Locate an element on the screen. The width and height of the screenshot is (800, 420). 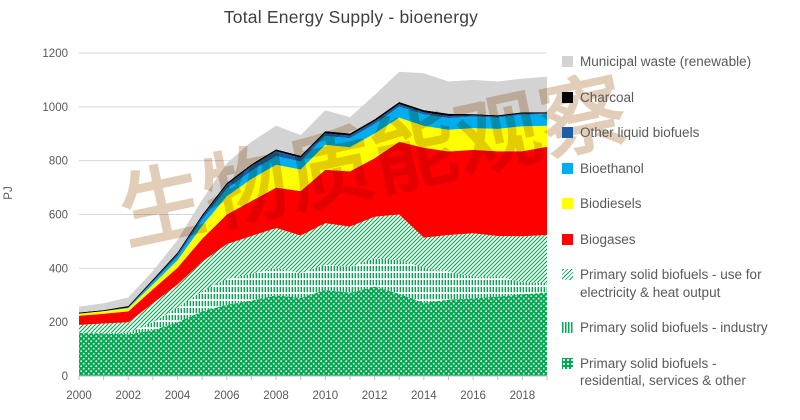
legend-item-primary-solid-biofuels-industry: Primary solid biofuels - industry is located at coordinates (680, 328).